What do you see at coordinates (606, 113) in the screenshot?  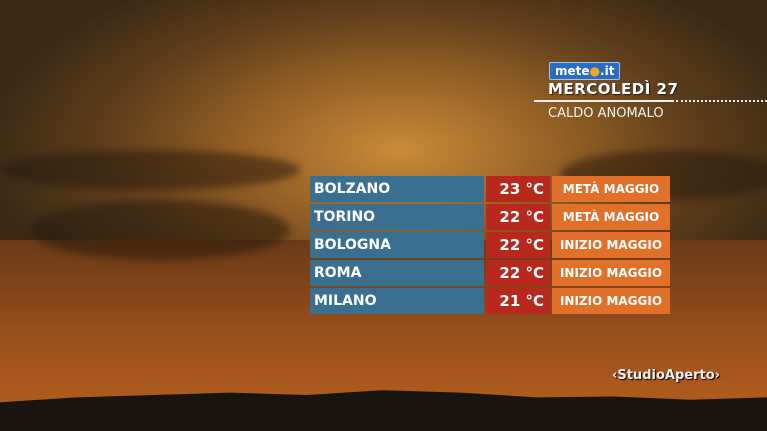 I see `subtitle: CALDO ANOMALO` at bounding box center [606, 113].